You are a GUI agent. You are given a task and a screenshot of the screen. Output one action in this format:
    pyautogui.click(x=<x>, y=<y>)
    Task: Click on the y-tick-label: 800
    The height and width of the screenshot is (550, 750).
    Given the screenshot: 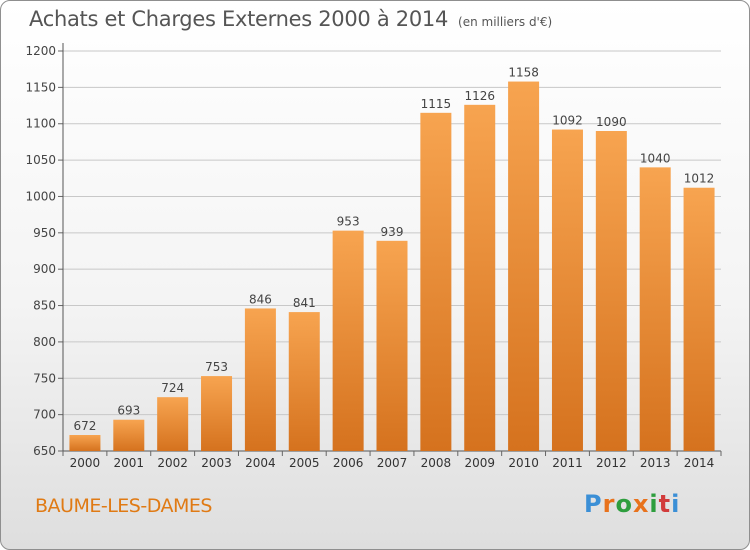 What is the action you would take?
    pyautogui.click(x=44, y=342)
    